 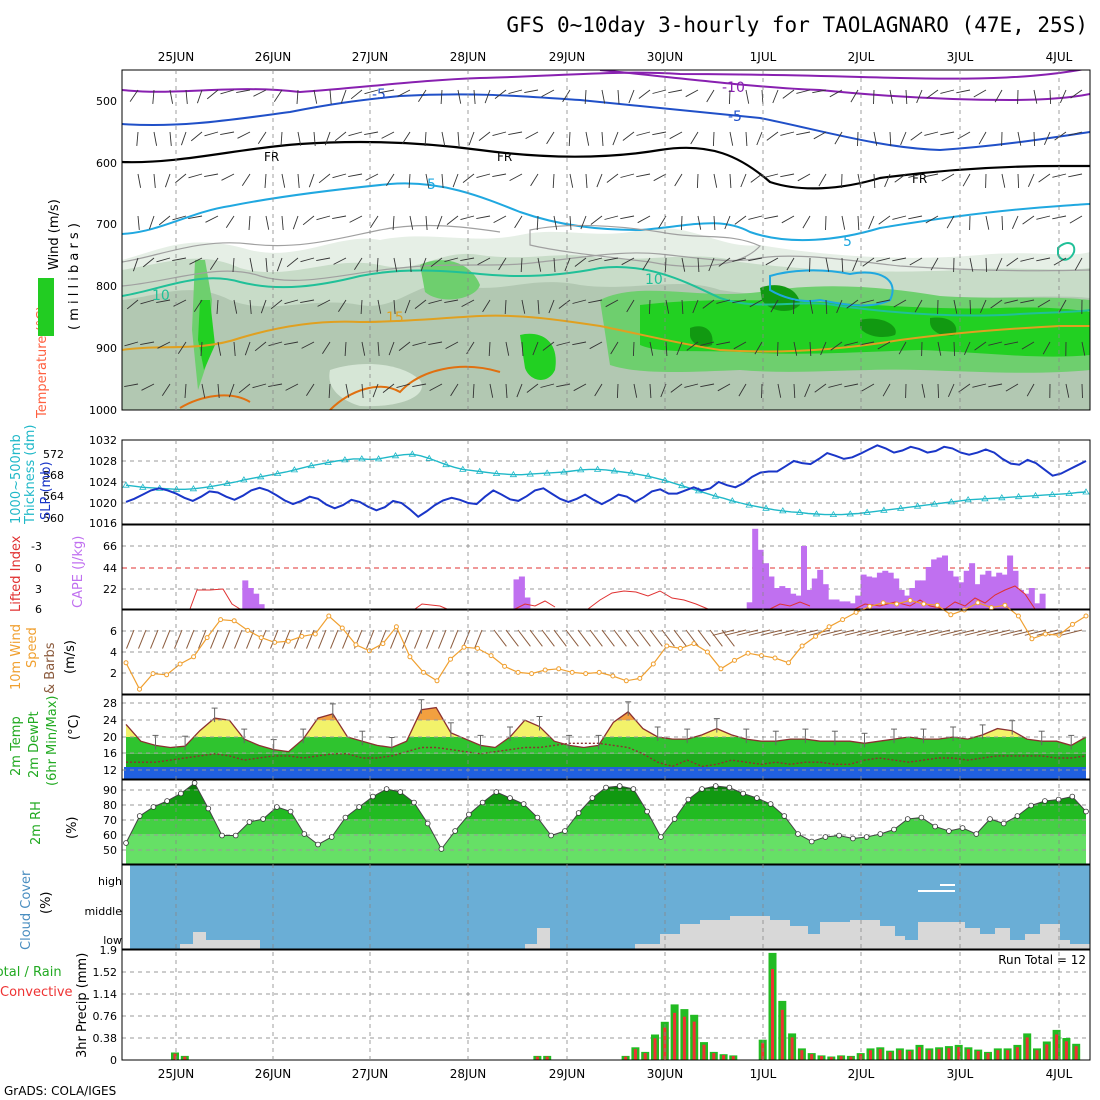 I want to click on date-label-top: 29JUN, so click(x=567, y=57).